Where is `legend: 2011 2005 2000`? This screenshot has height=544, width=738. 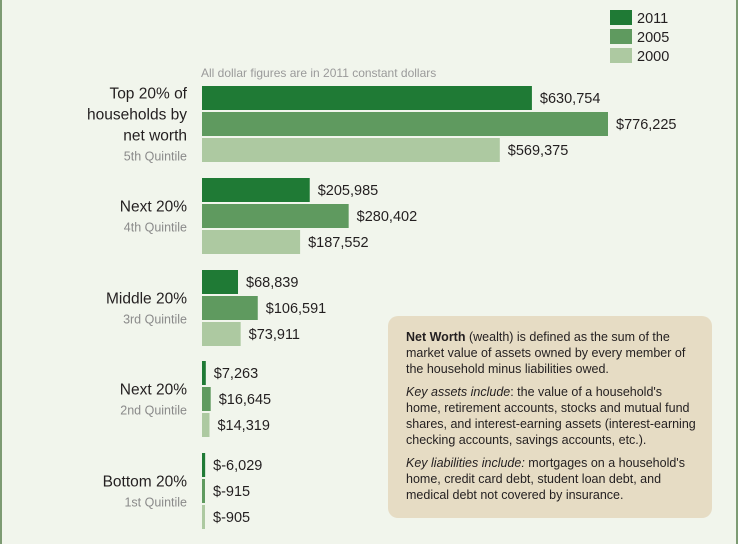 legend: 2011 2005 2000 is located at coordinates (639, 37).